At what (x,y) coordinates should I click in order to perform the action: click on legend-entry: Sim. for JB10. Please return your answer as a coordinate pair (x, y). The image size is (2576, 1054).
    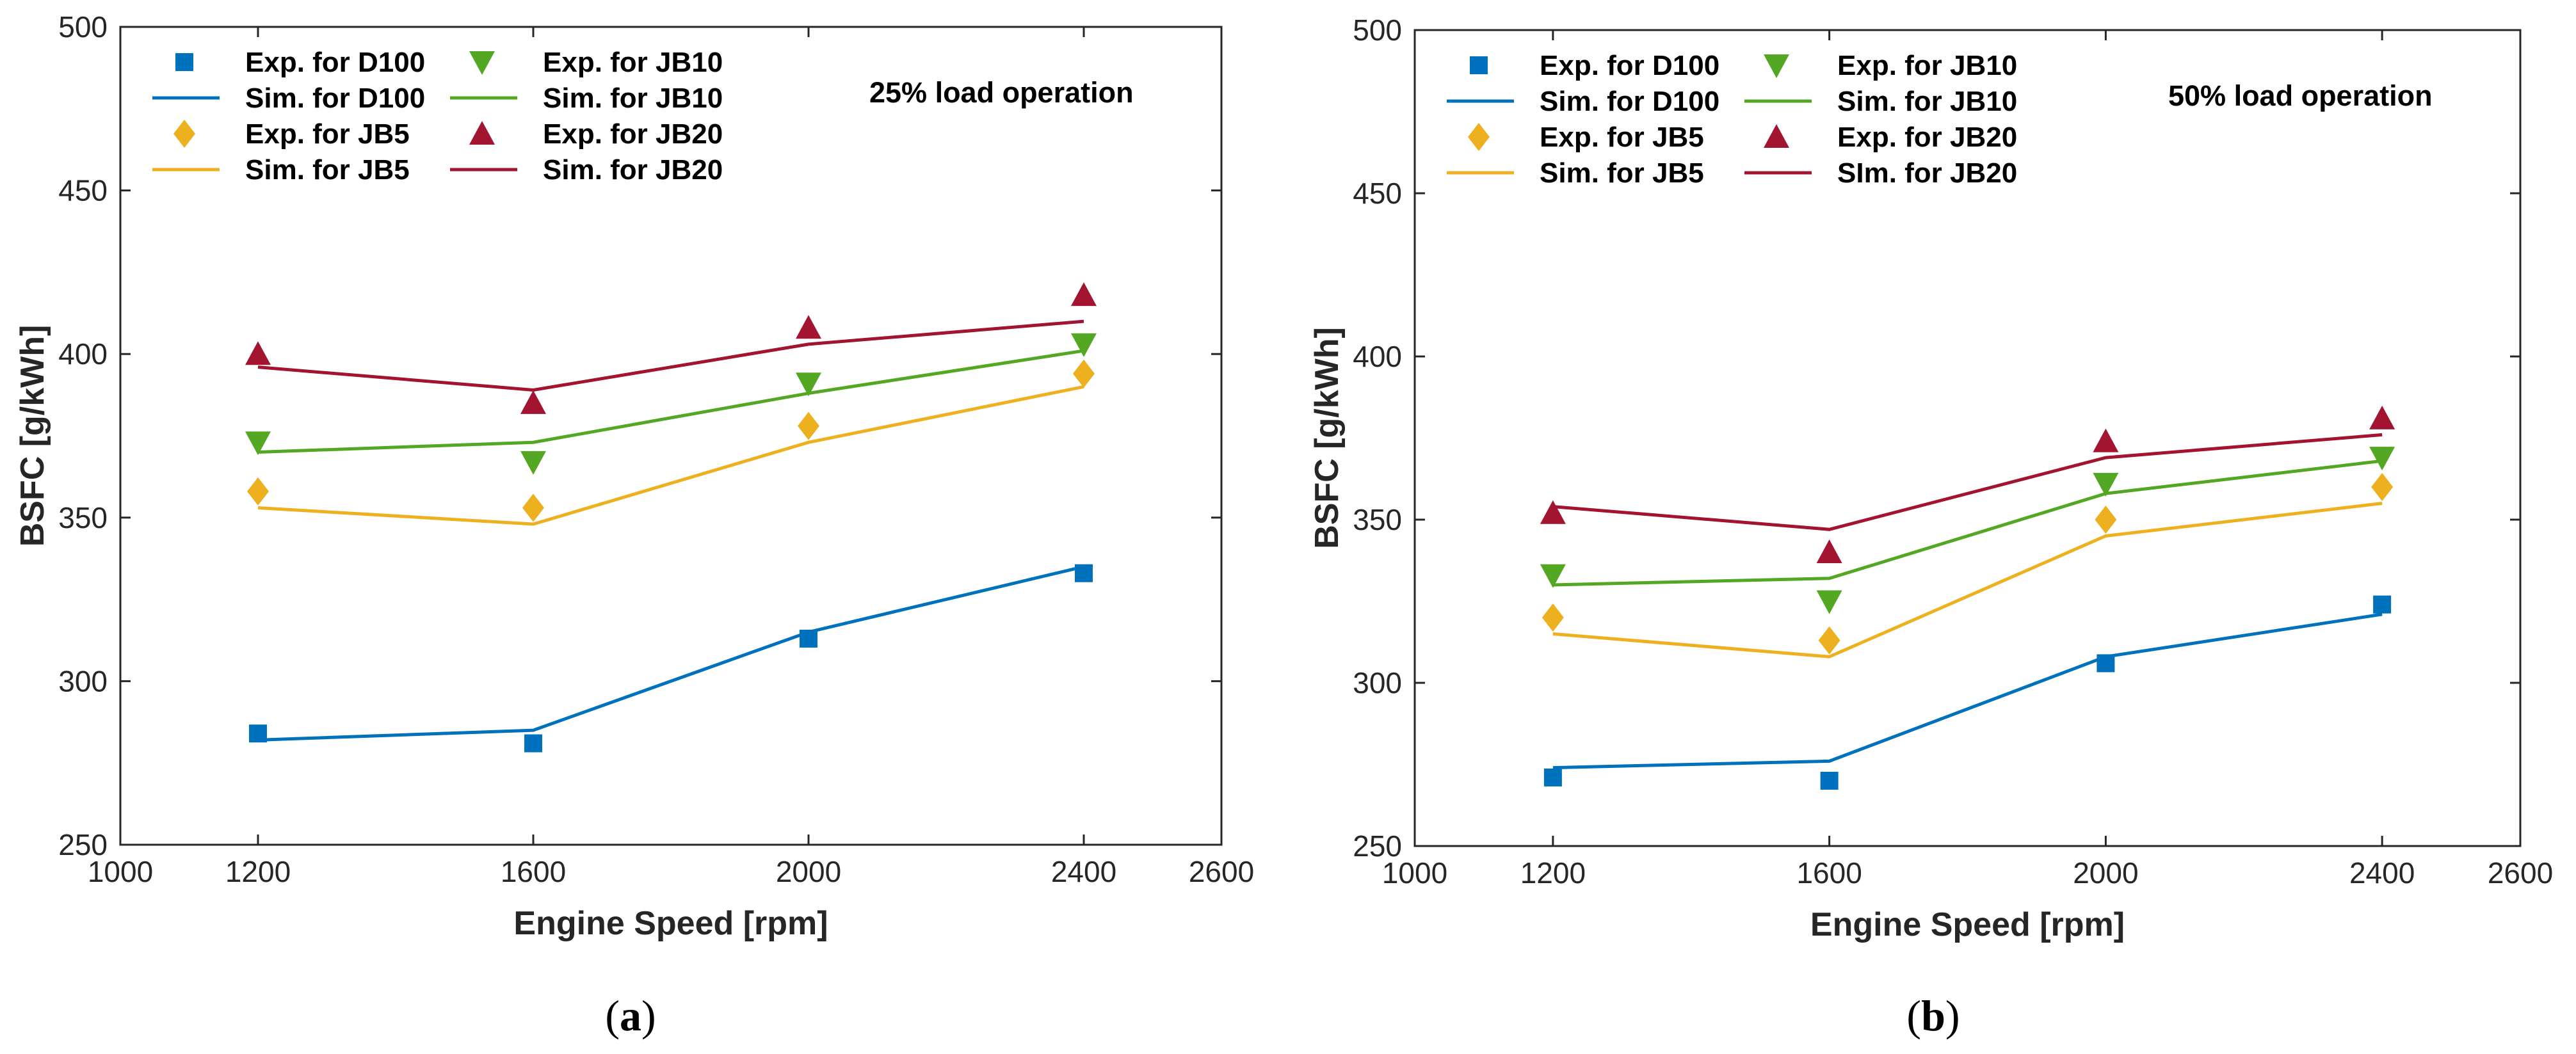
    Looking at the image, I should click on (1880, 101).